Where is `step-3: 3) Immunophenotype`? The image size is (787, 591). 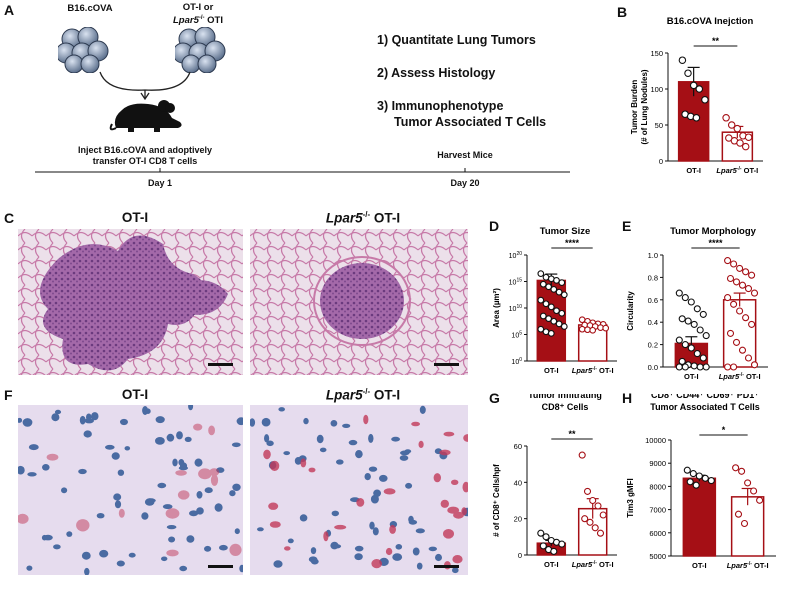
step-3: 3) Immunophenotype is located at coordinates (440, 106).